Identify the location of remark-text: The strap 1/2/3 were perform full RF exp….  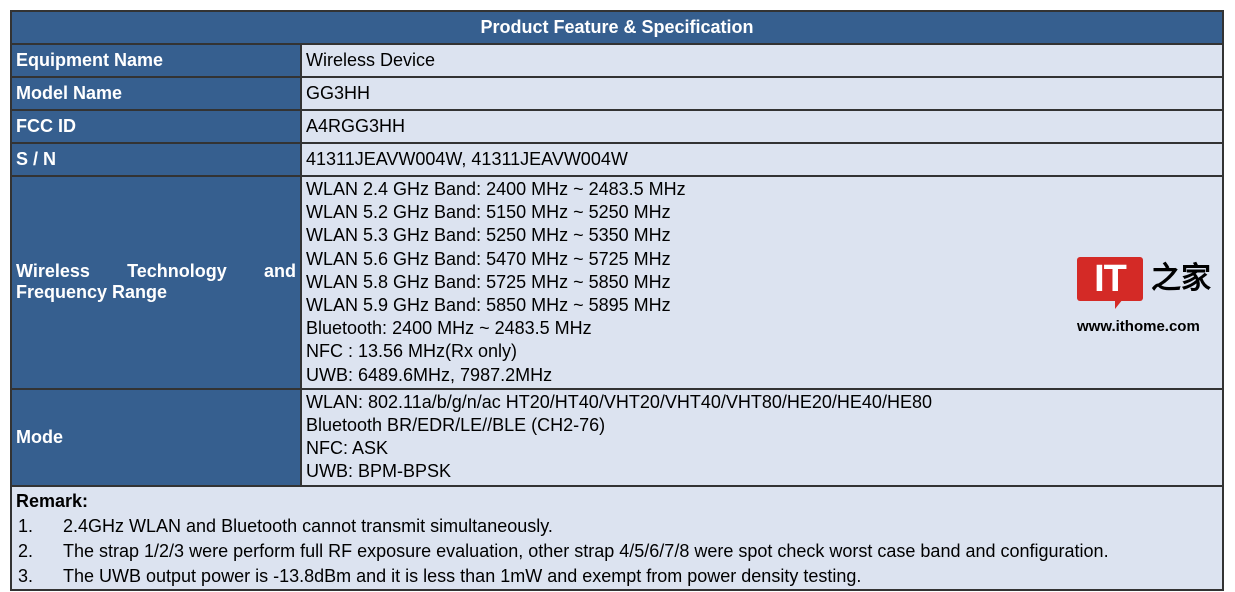
(586, 550).